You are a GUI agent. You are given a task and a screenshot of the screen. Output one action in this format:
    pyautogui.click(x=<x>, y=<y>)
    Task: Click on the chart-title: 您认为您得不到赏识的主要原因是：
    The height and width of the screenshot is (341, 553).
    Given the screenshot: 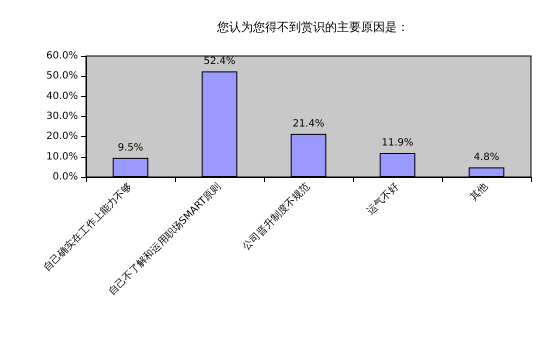 What is the action you would take?
    pyautogui.click(x=312, y=27)
    